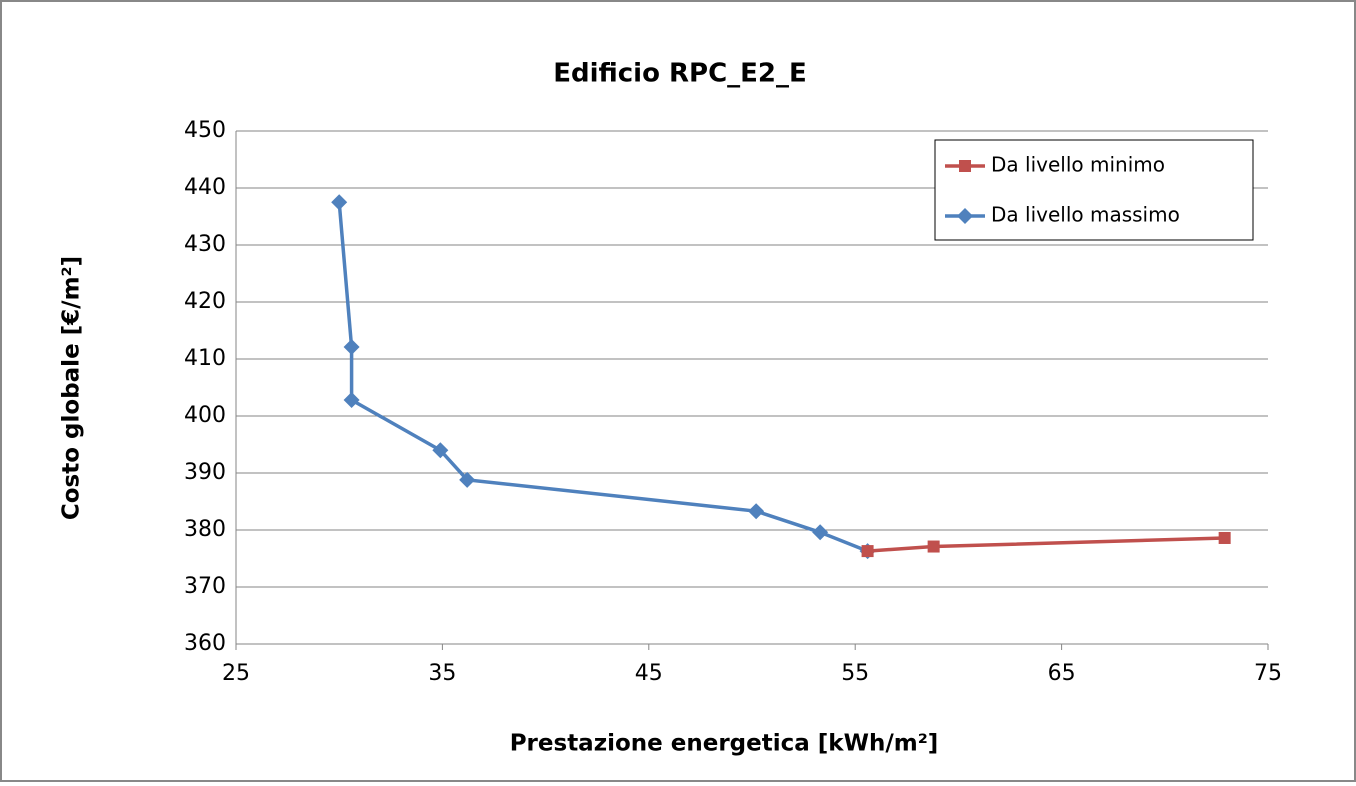  Describe the element at coordinates (1078, 165) in the screenshot. I see `legend-label: Da livello minimo` at that location.